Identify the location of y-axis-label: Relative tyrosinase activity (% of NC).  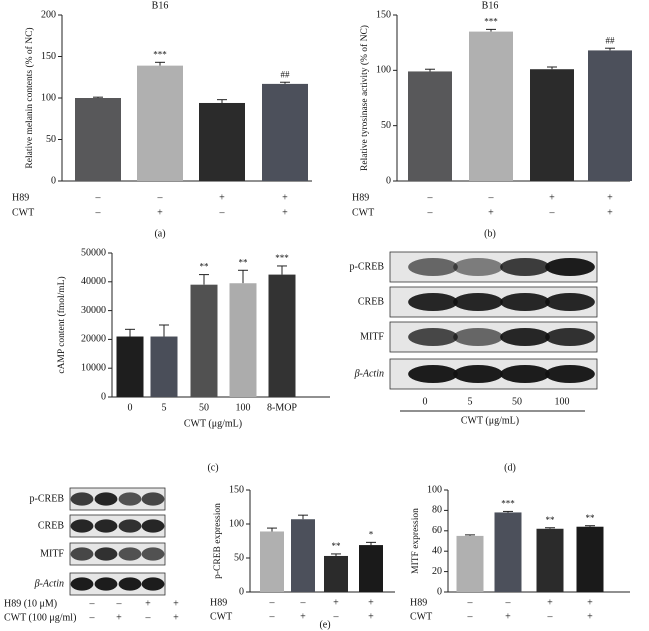
(364, 98).